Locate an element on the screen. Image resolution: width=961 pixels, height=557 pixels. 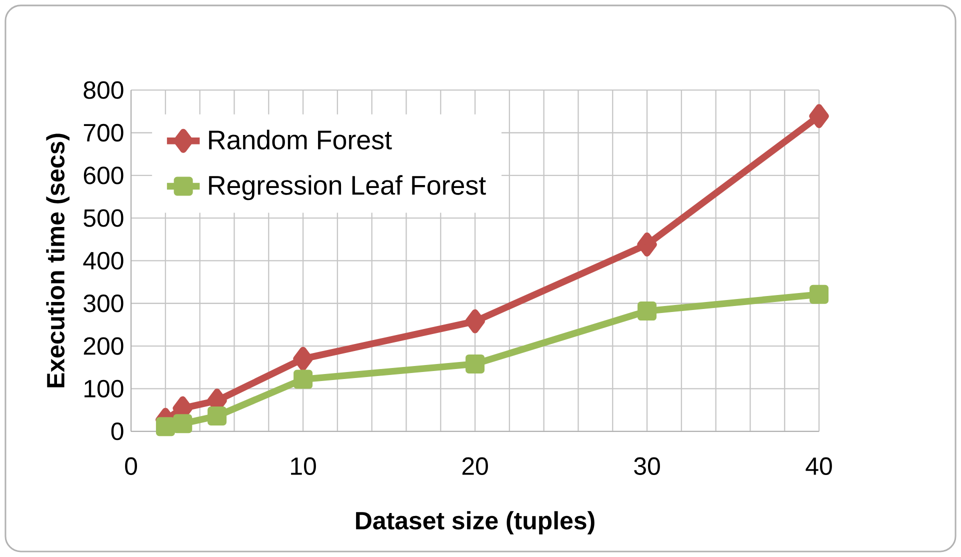
y-tick-label: 800 is located at coordinates (104, 90).